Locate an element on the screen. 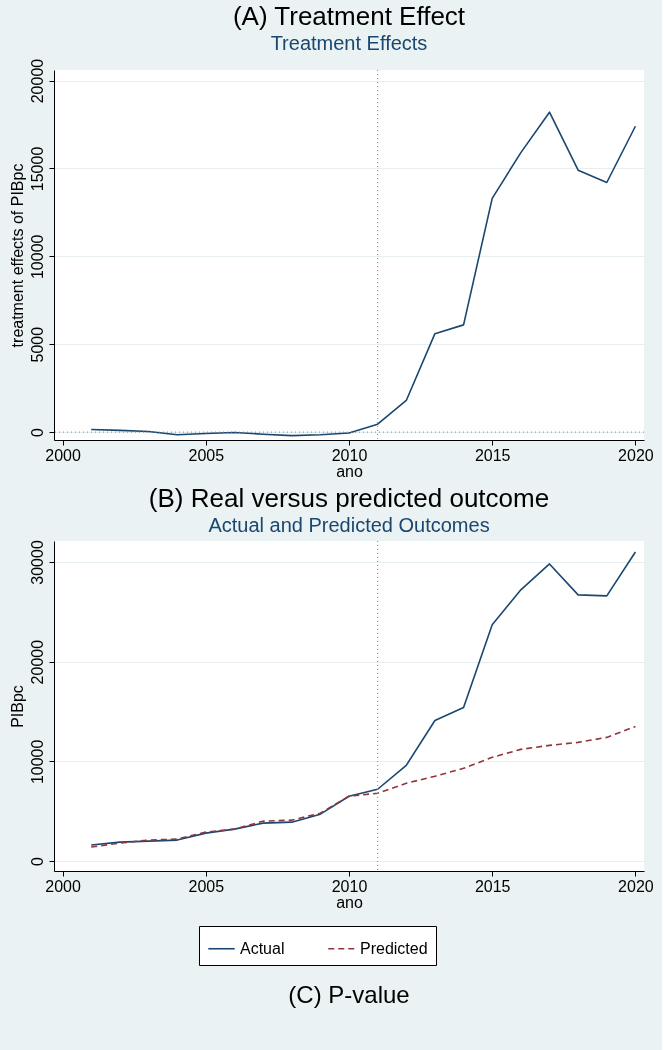 The image size is (665, 1050). text: (C) P-value is located at coordinates (349, 994).